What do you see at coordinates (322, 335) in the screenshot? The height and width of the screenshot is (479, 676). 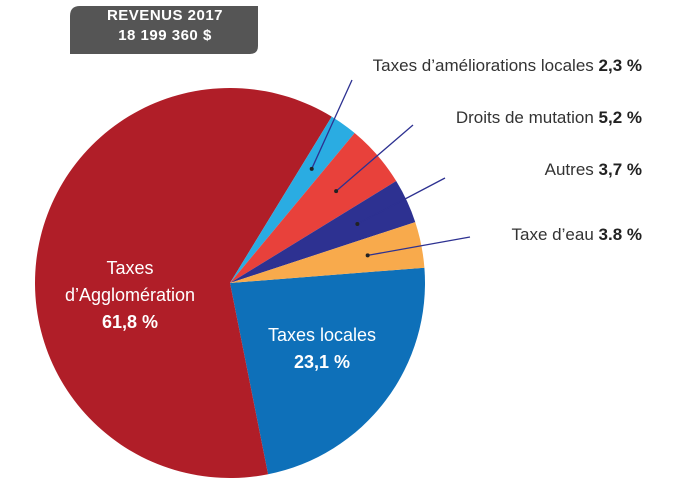 I see `category-label: Taxes locales` at bounding box center [322, 335].